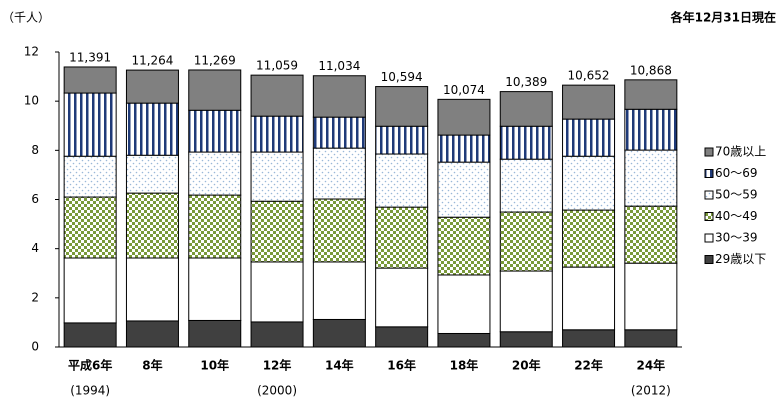 The image size is (778, 397). Describe the element at coordinates (464, 90) in the screenshot. I see `total-label: 10,074` at that location.